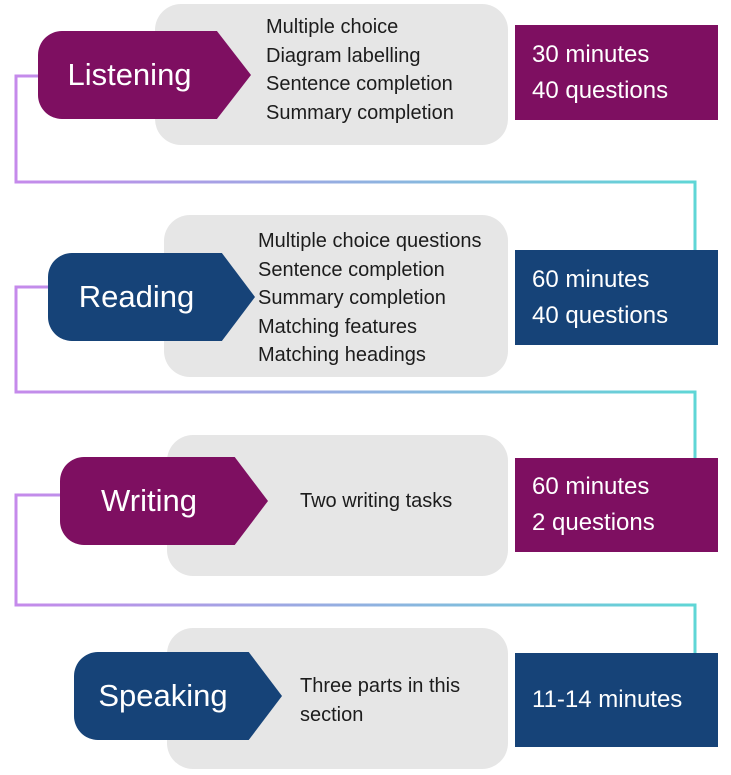 This screenshot has height=775, width=731. I want to click on writing-task-list: Two writing tasks, so click(376, 501).